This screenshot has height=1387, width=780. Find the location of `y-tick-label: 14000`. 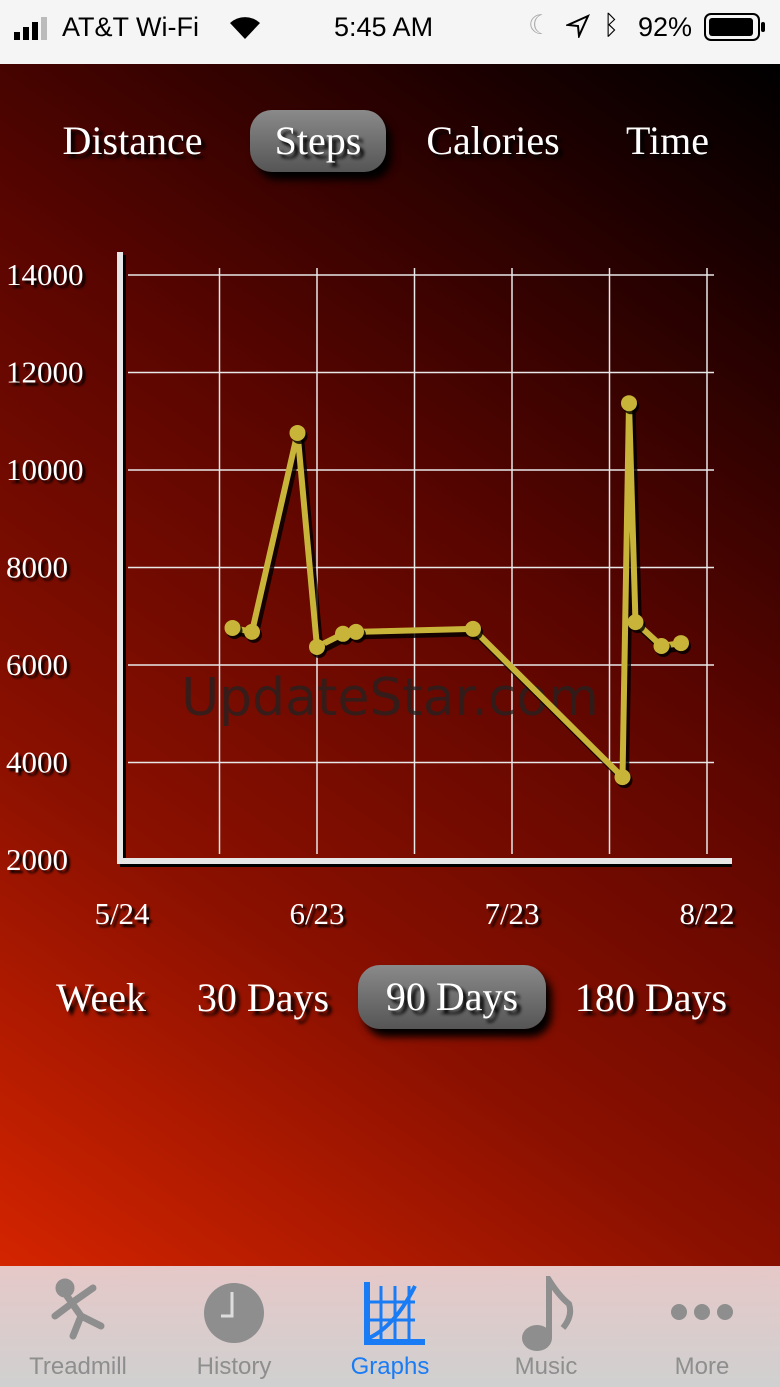

y-tick-label: 14000 is located at coordinates (45, 274).